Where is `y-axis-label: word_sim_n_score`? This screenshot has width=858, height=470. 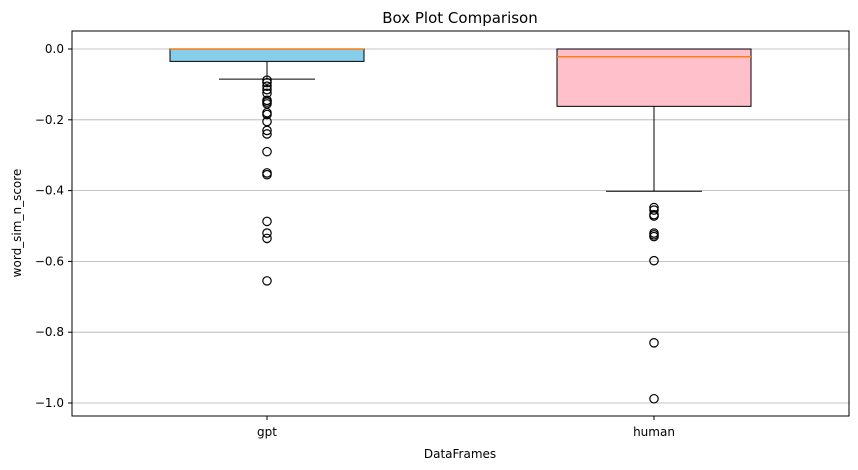
y-axis-label: word_sim_n_score is located at coordinates (17, 223).